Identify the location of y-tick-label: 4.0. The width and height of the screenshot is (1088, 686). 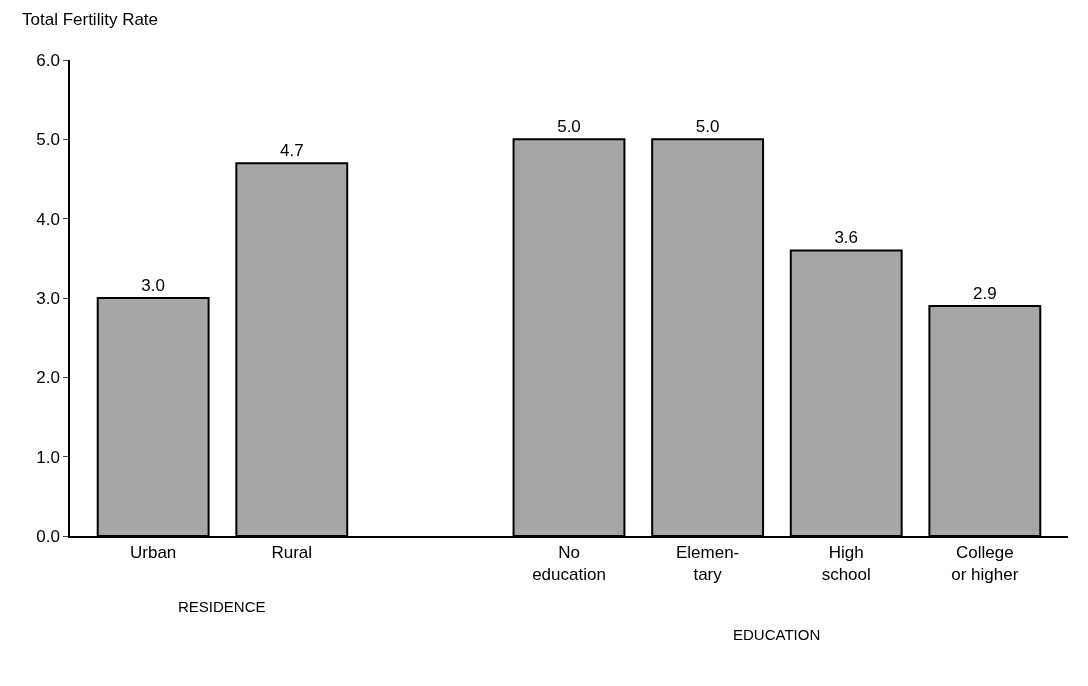
(48, 219).